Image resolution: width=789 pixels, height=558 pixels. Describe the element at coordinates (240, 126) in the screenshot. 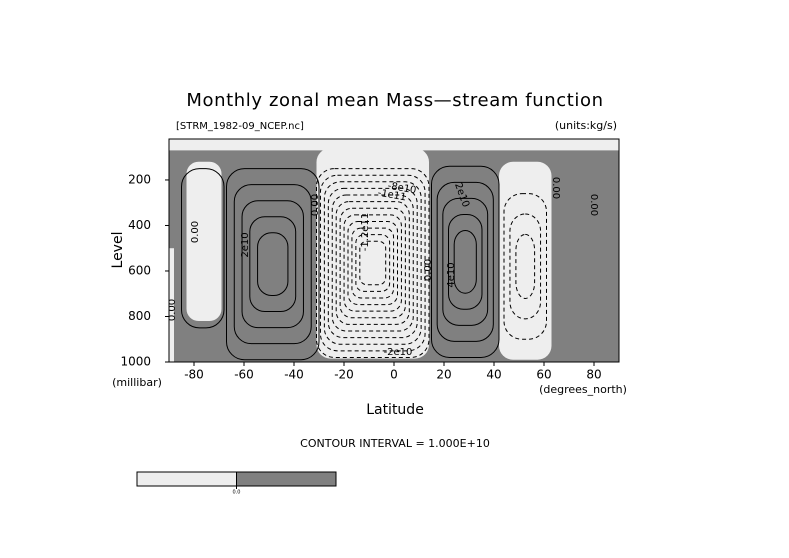

I see `subtitle: [STRM_1982-09_NCEP.nc]` at that location.